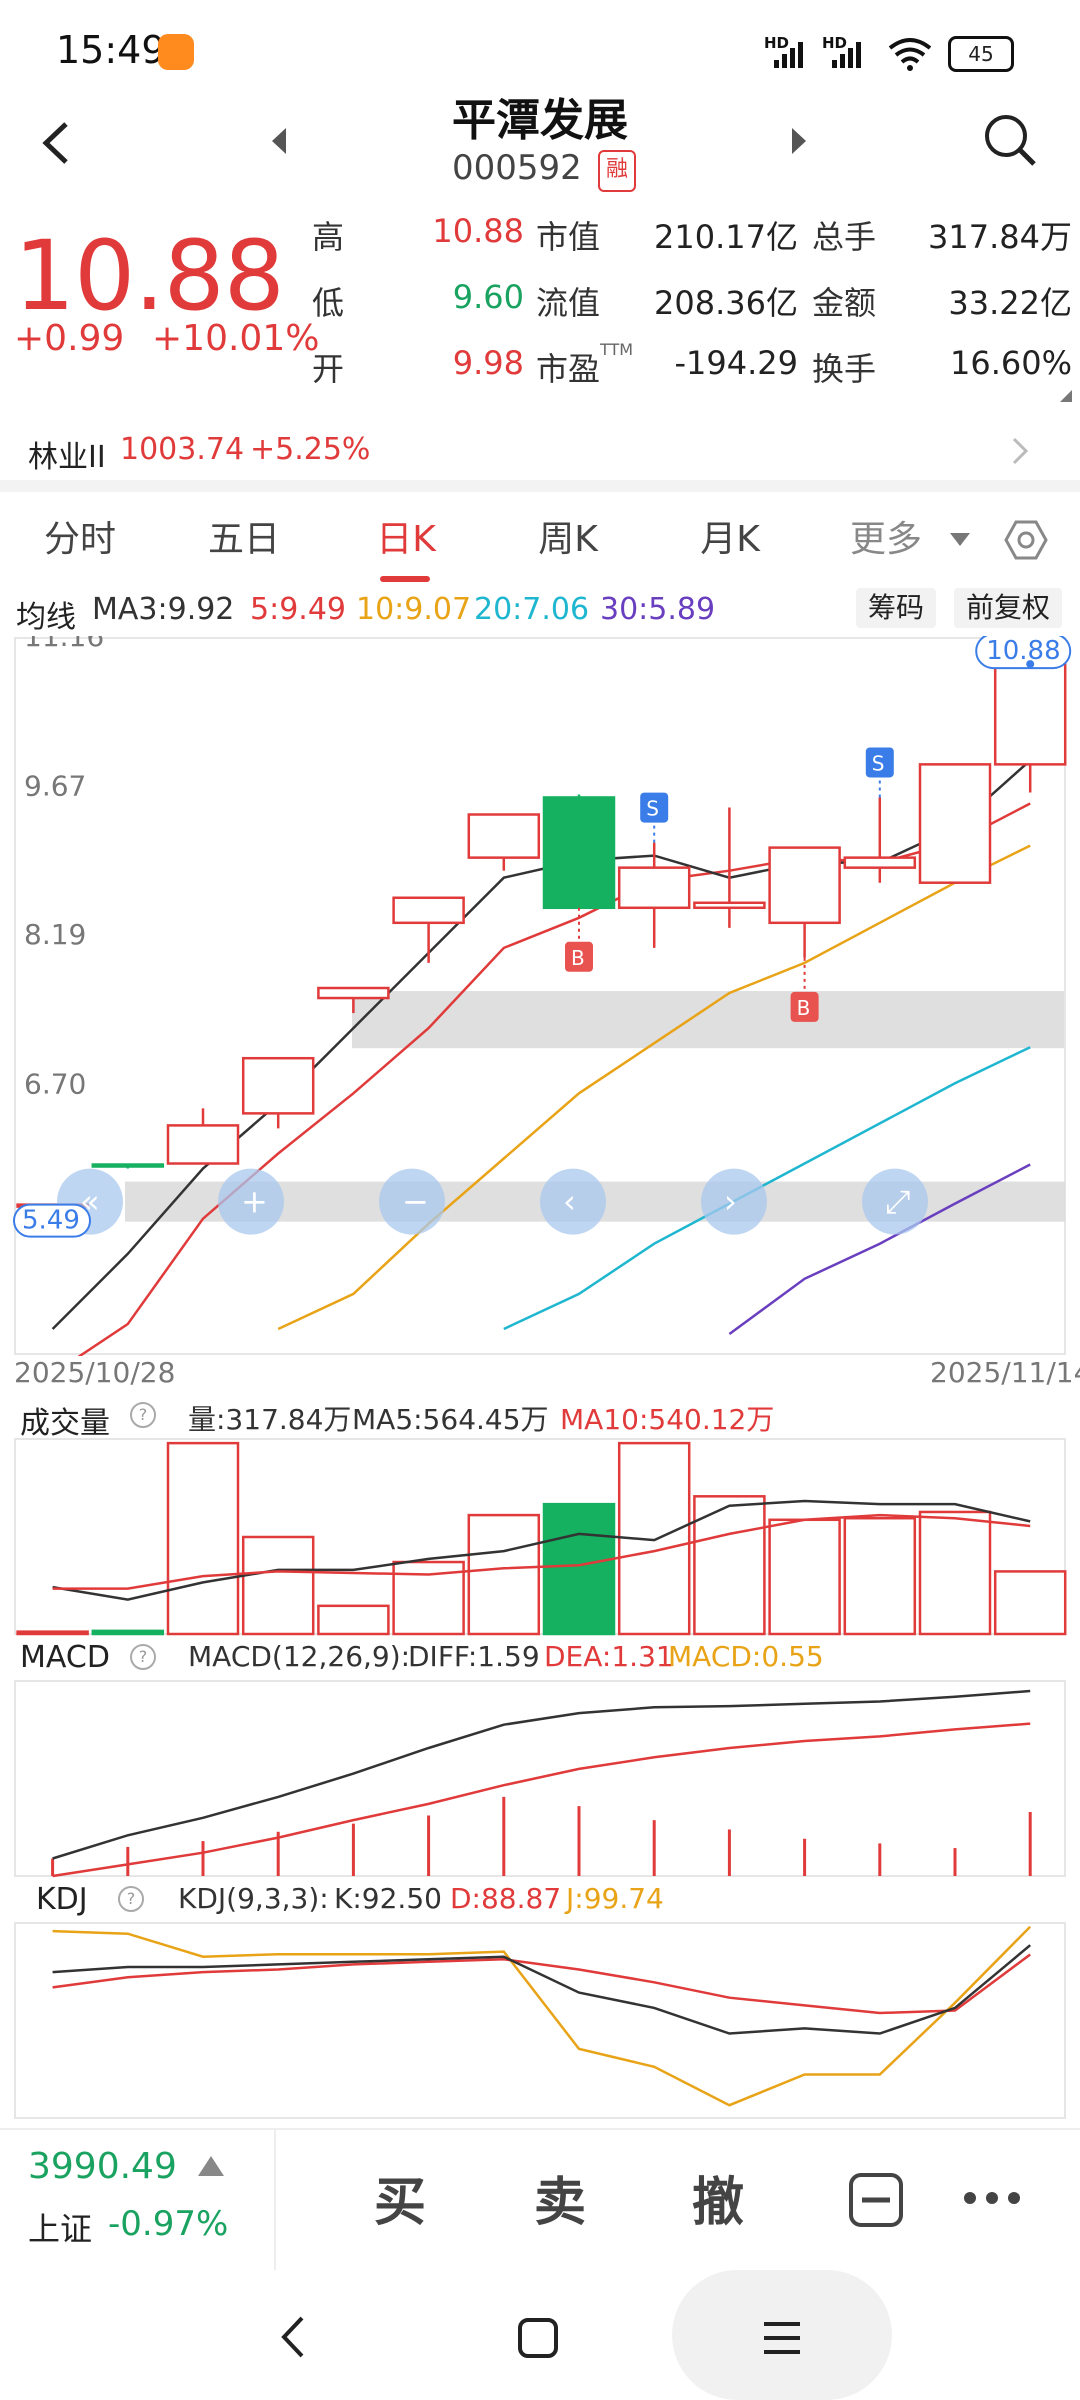 Image resolution: width=1080 pixels, height=2400 pixels. I want to click on ma30-line, so click(879, 1249).